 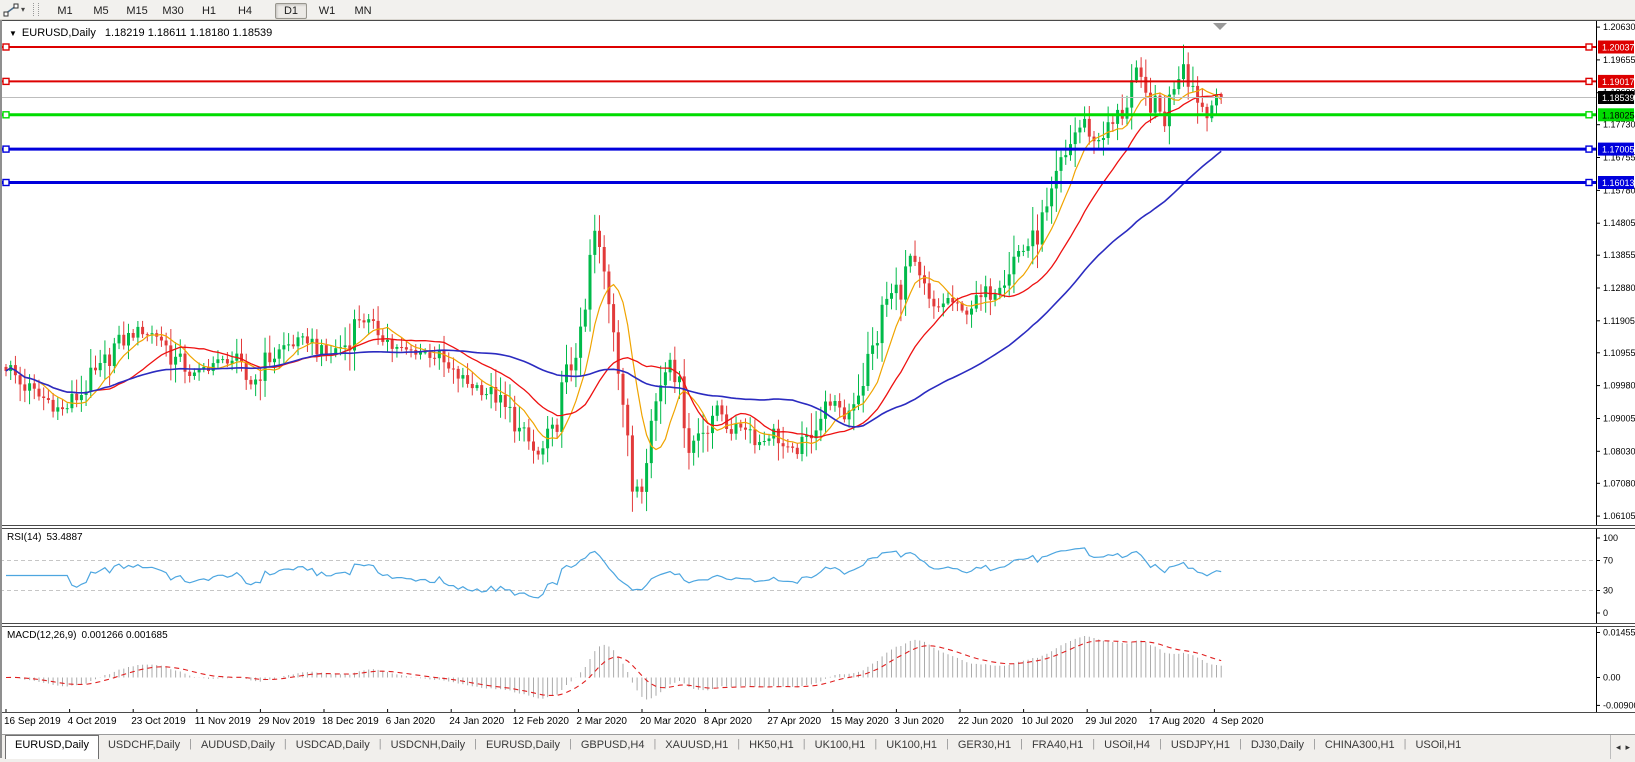 I want to click on svg-text: 0.00, so click(x=1612, y=678).